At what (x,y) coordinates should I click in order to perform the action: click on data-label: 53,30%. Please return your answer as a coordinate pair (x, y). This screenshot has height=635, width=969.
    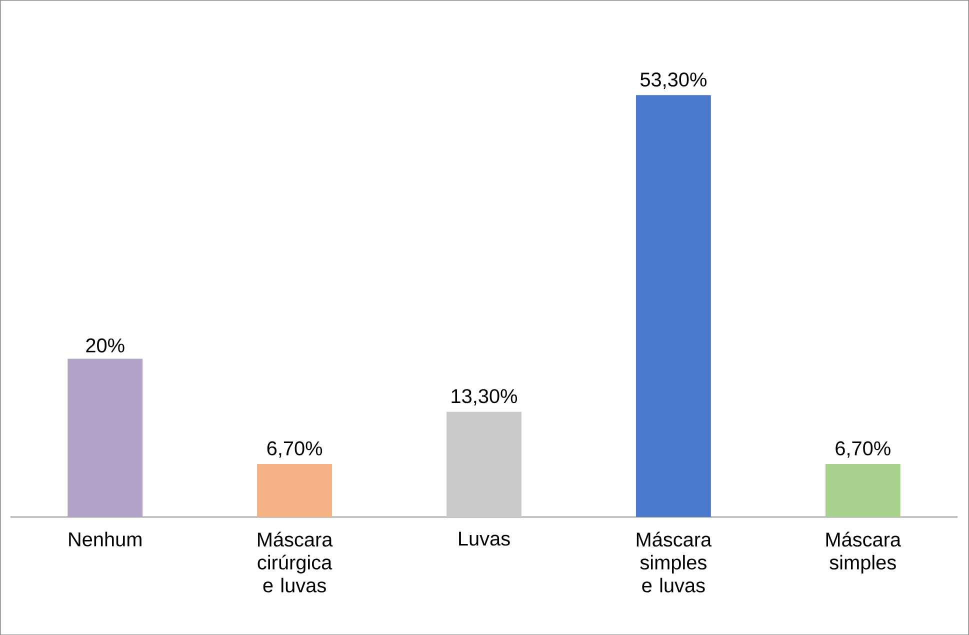
    Looking at the image, I should click on (673, 80).